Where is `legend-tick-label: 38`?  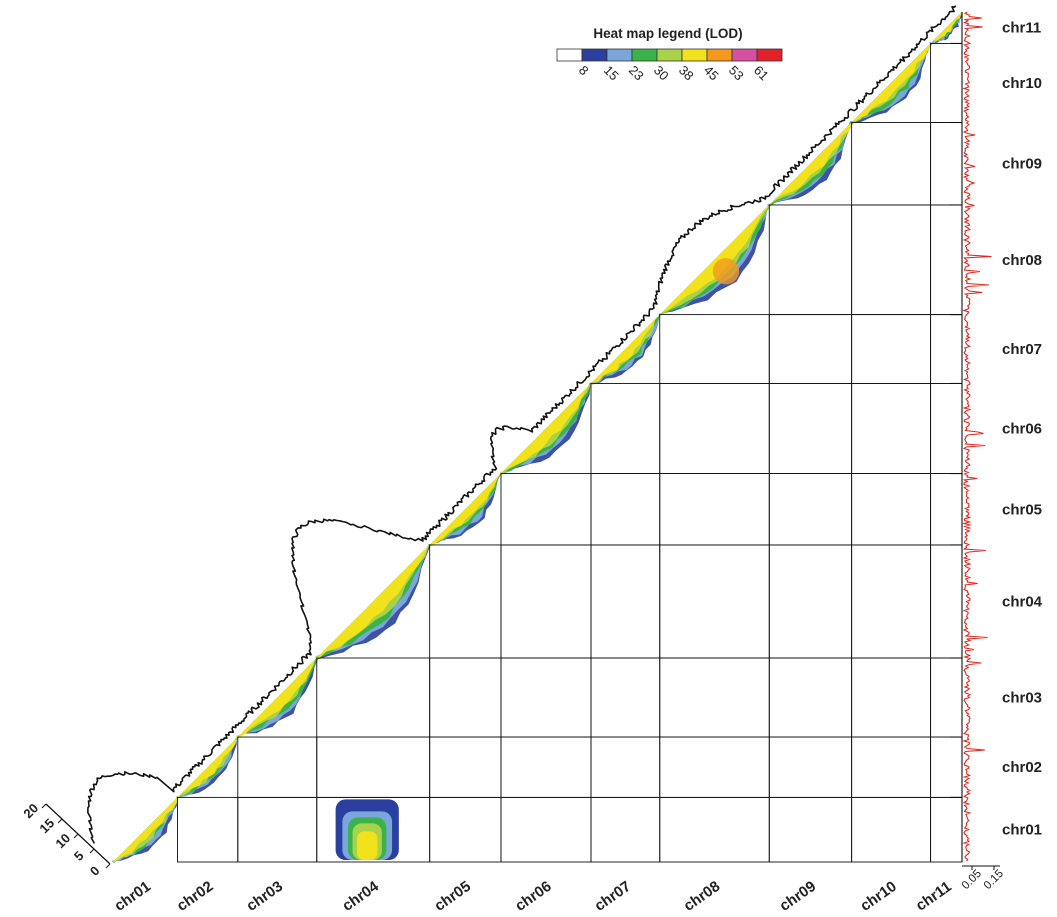
legend-tick-label: 38 is located at coordinates (686, 73).